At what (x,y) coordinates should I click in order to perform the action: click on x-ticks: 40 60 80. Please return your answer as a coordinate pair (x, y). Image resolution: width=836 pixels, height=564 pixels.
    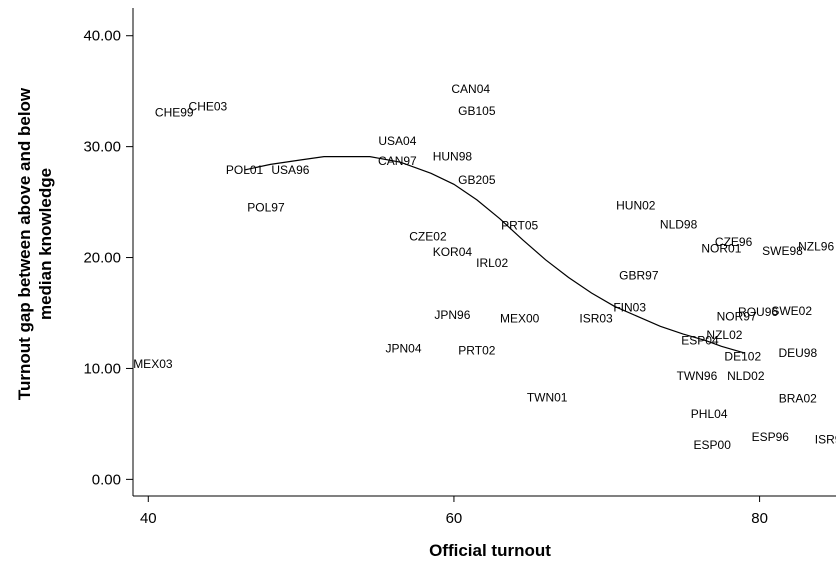
    Looking at the image, I should click on (454, 511).